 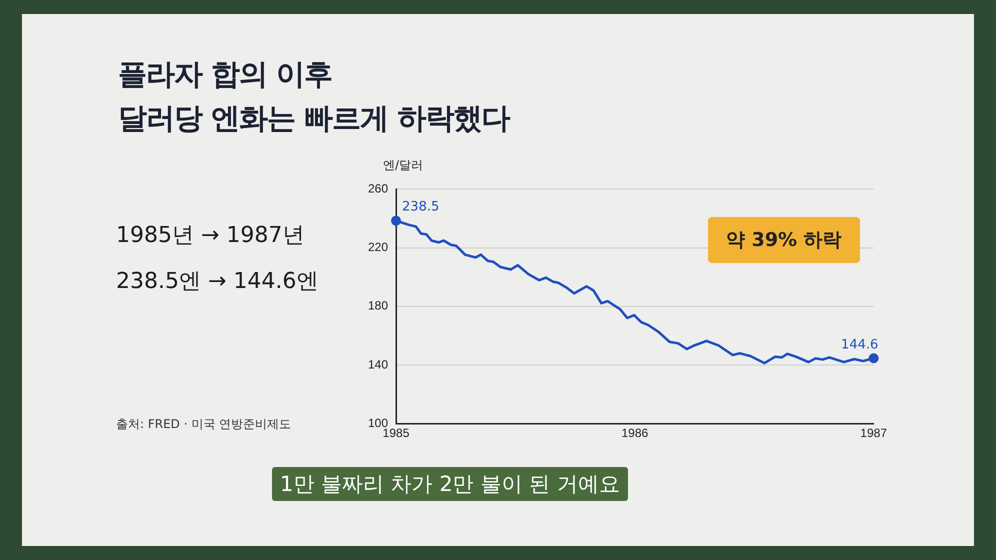 I want to click on y-tick-label: 180, so click(x=378, y=305).